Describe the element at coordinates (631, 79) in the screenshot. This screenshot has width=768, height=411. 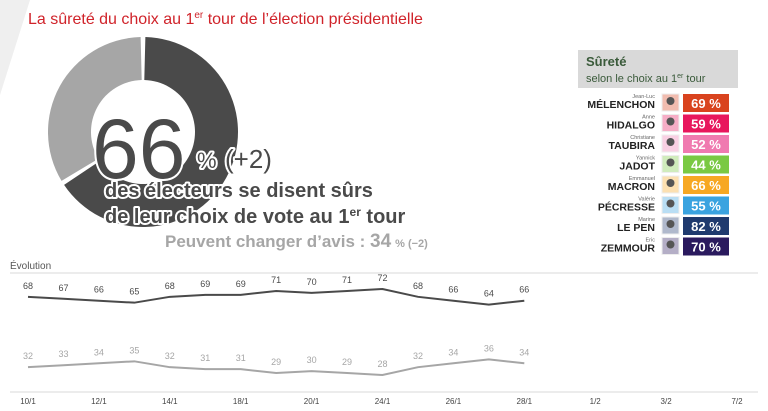
I see `subtitle-text: selon le choix au 1` at that location.